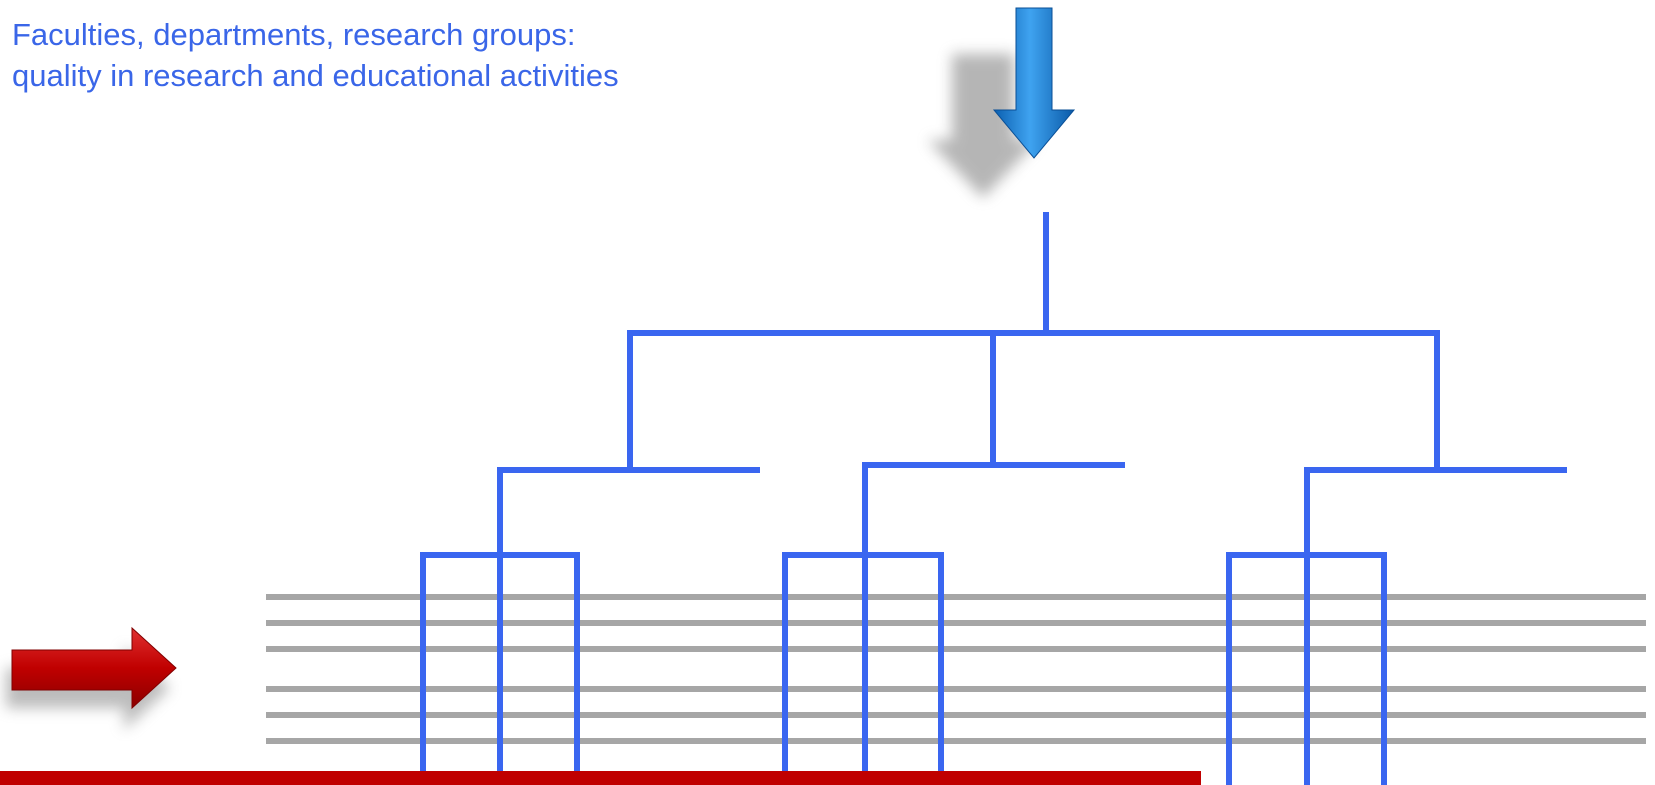 Image resolution: width=1655 pixels, height=785 pixels. I want to click on arrow-down-icon, so click(1002, 102).